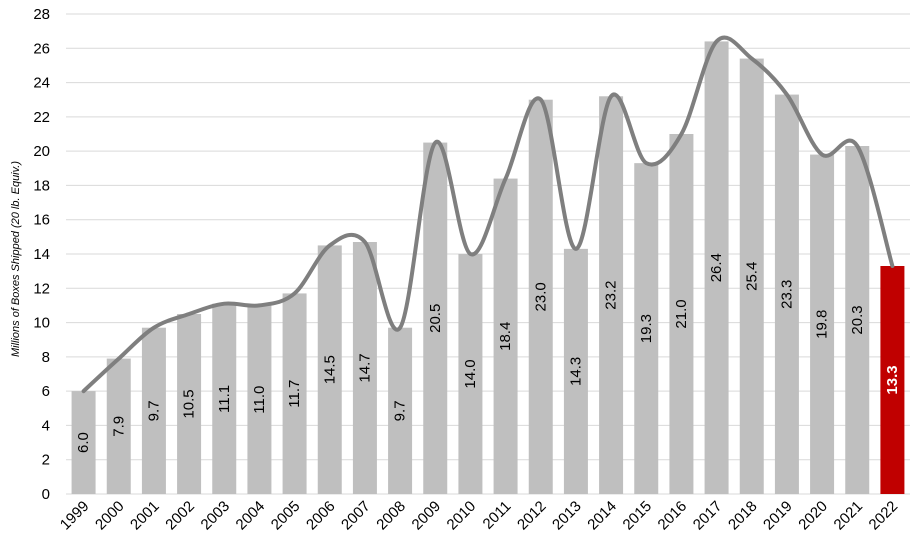  I want to click on bar-value-label: 18.4, so click(505, 336).